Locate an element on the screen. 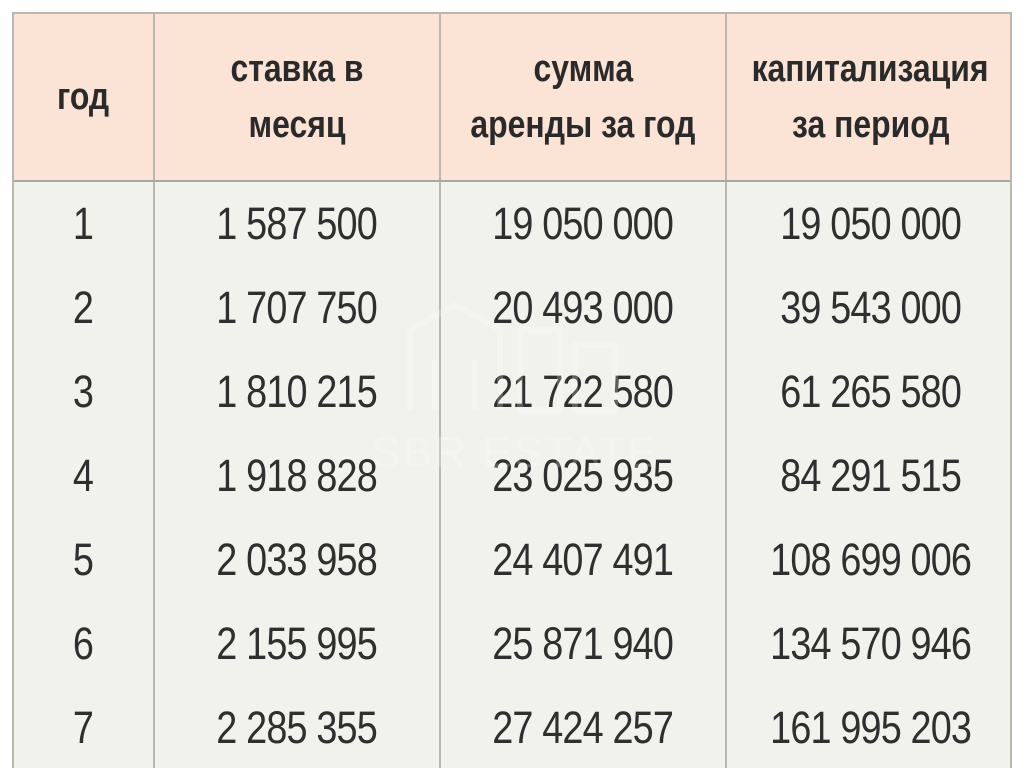  table-row: 3 1 810 215 21 722 580 61 265 580 is located at coordinates (512, 392).